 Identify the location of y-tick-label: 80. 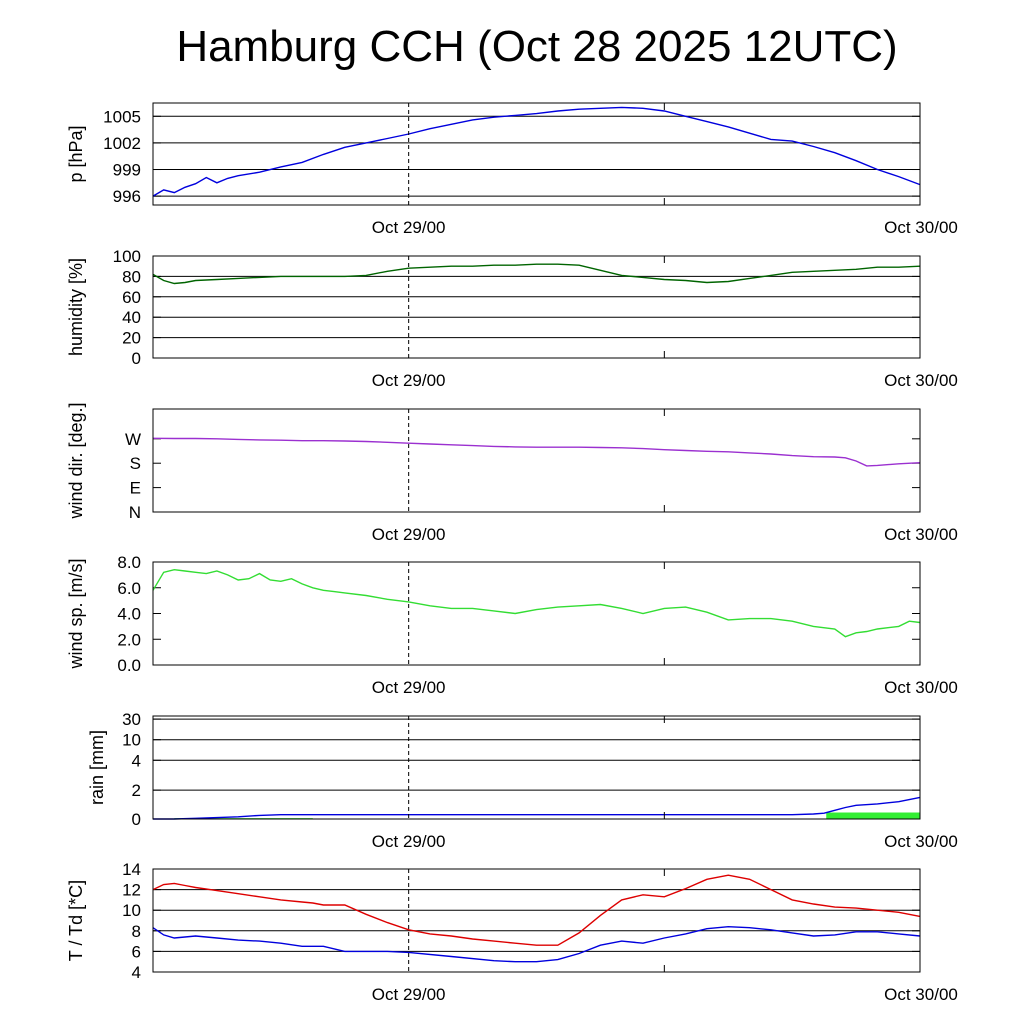
(131, 276).